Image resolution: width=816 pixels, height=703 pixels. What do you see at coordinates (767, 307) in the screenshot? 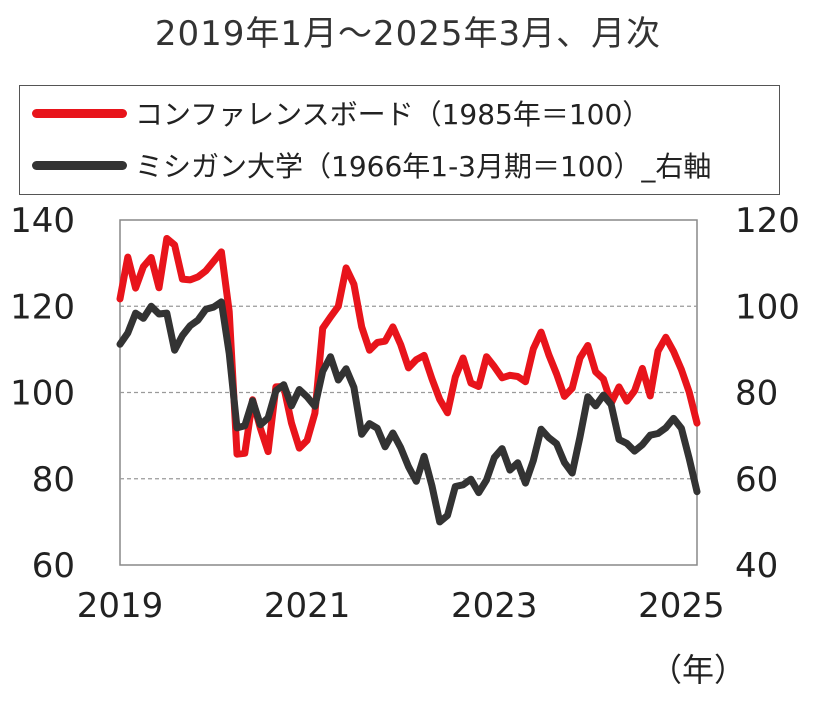
I see `y-right-tick-label-3: 100` at bounding box center [767, 307].